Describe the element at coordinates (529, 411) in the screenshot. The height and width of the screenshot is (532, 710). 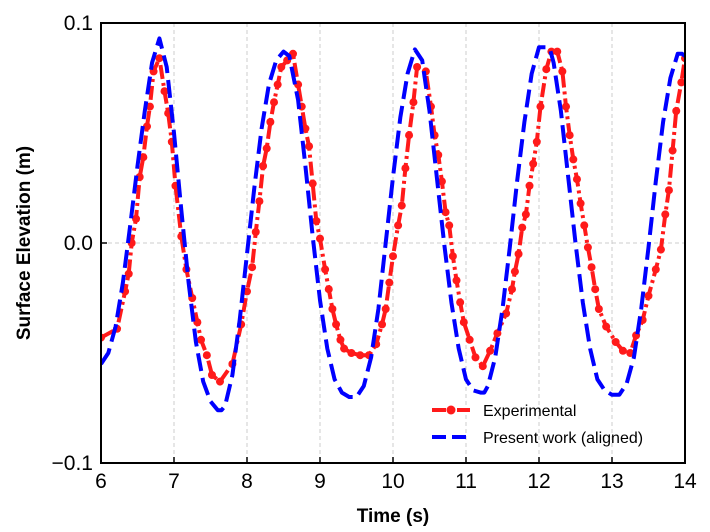
I see `legend-label-experimental: Experimental` at that location.